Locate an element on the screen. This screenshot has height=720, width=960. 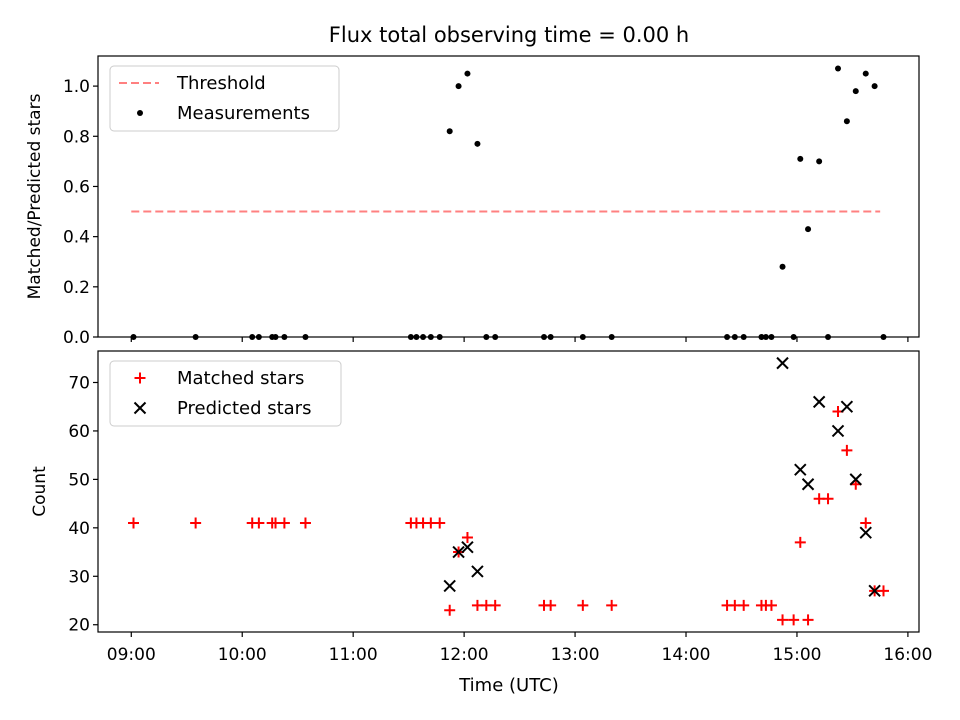
legend-label: Predicted stars is located at coordinates (244, 408).